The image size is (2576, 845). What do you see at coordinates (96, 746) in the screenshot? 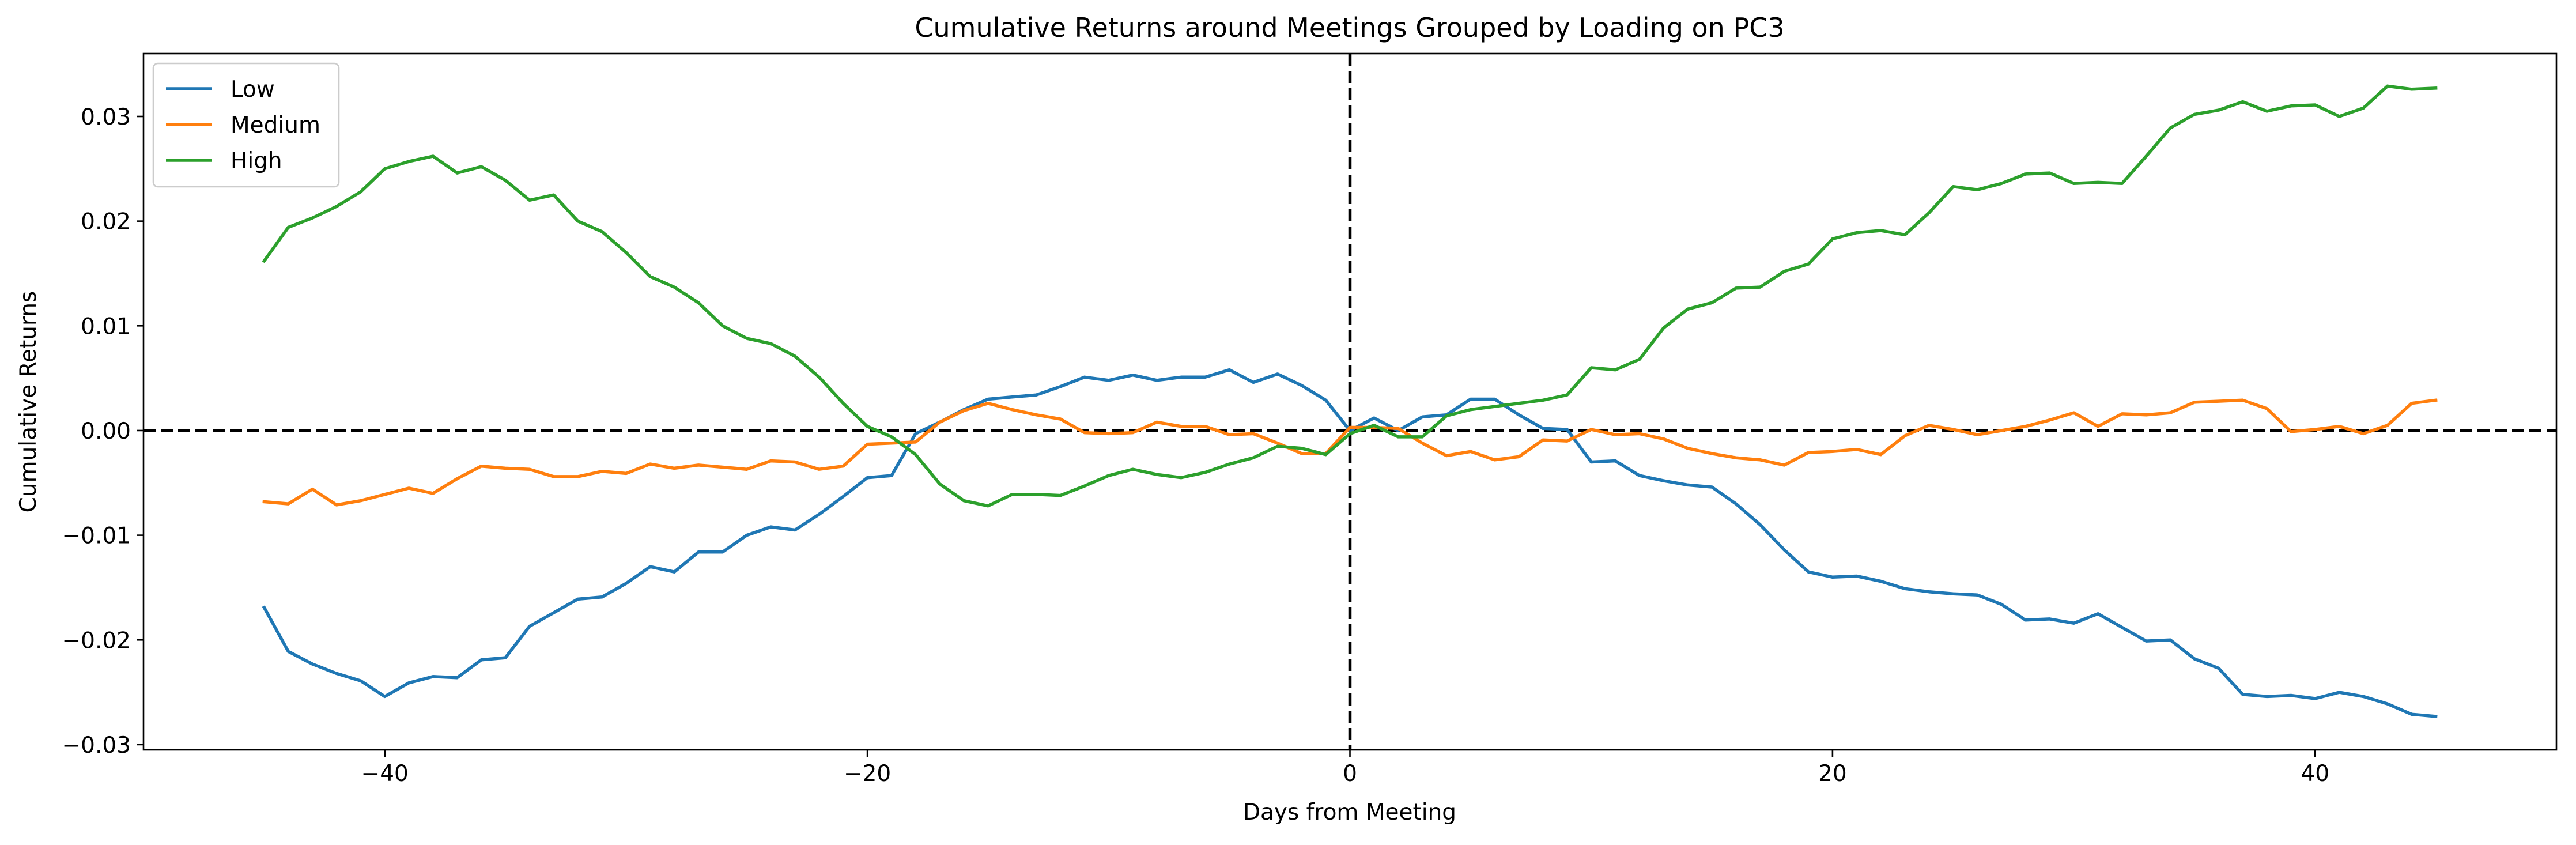
I see `y-tick-label: −0.03` at bounding box center [96, 746].